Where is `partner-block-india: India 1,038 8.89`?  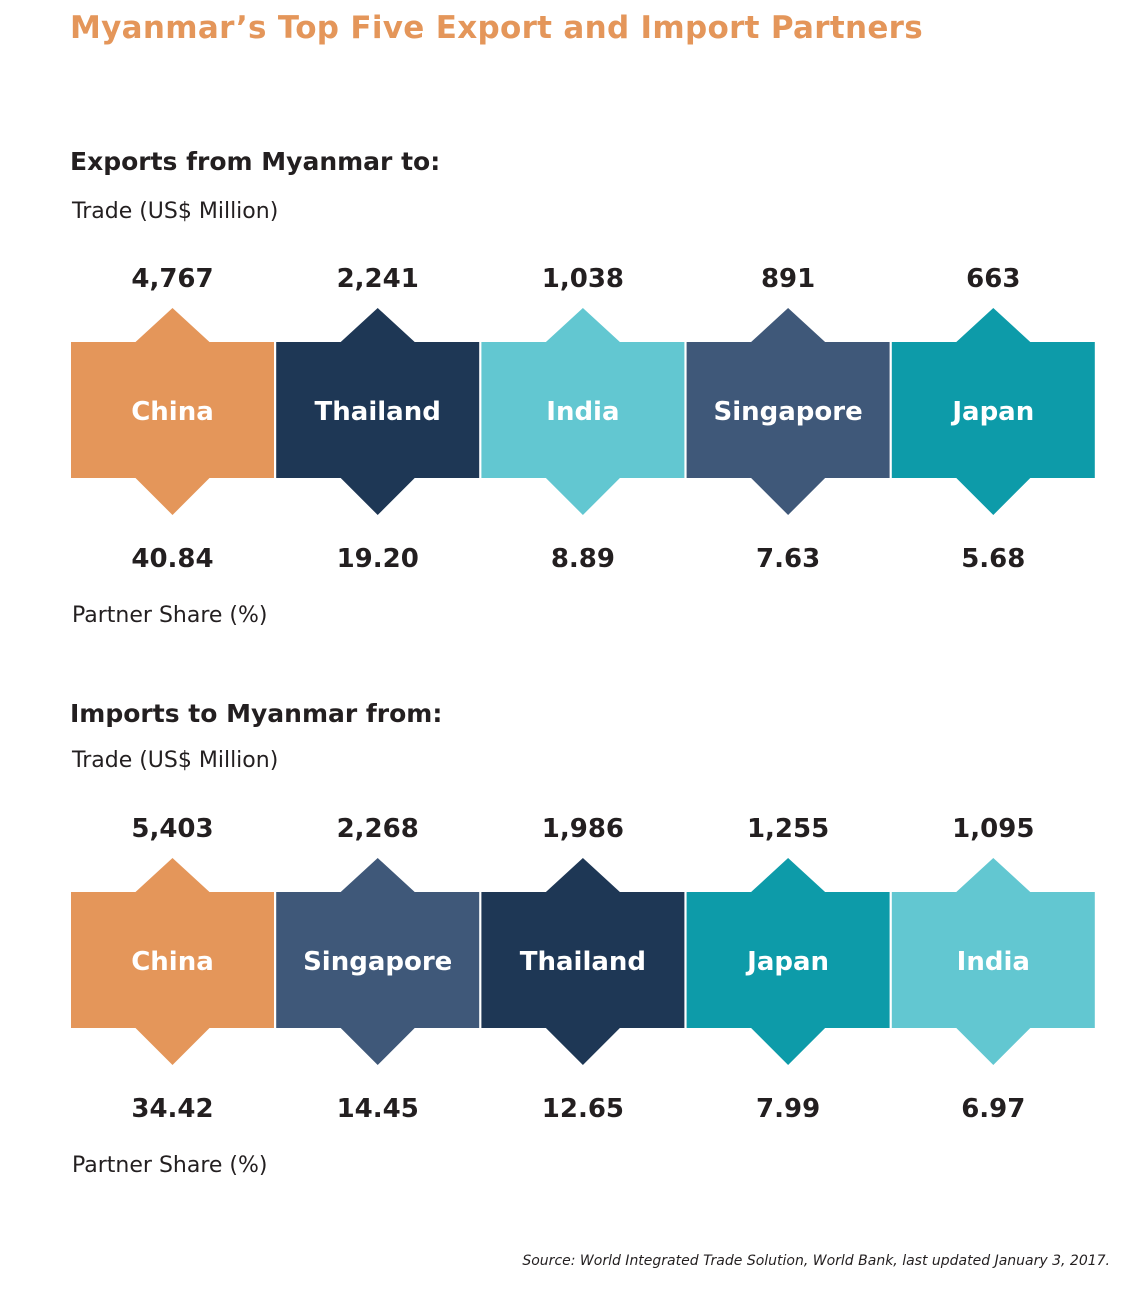
partner-block-india: India 1,038 8.89 is located at coordinates (583, 419).